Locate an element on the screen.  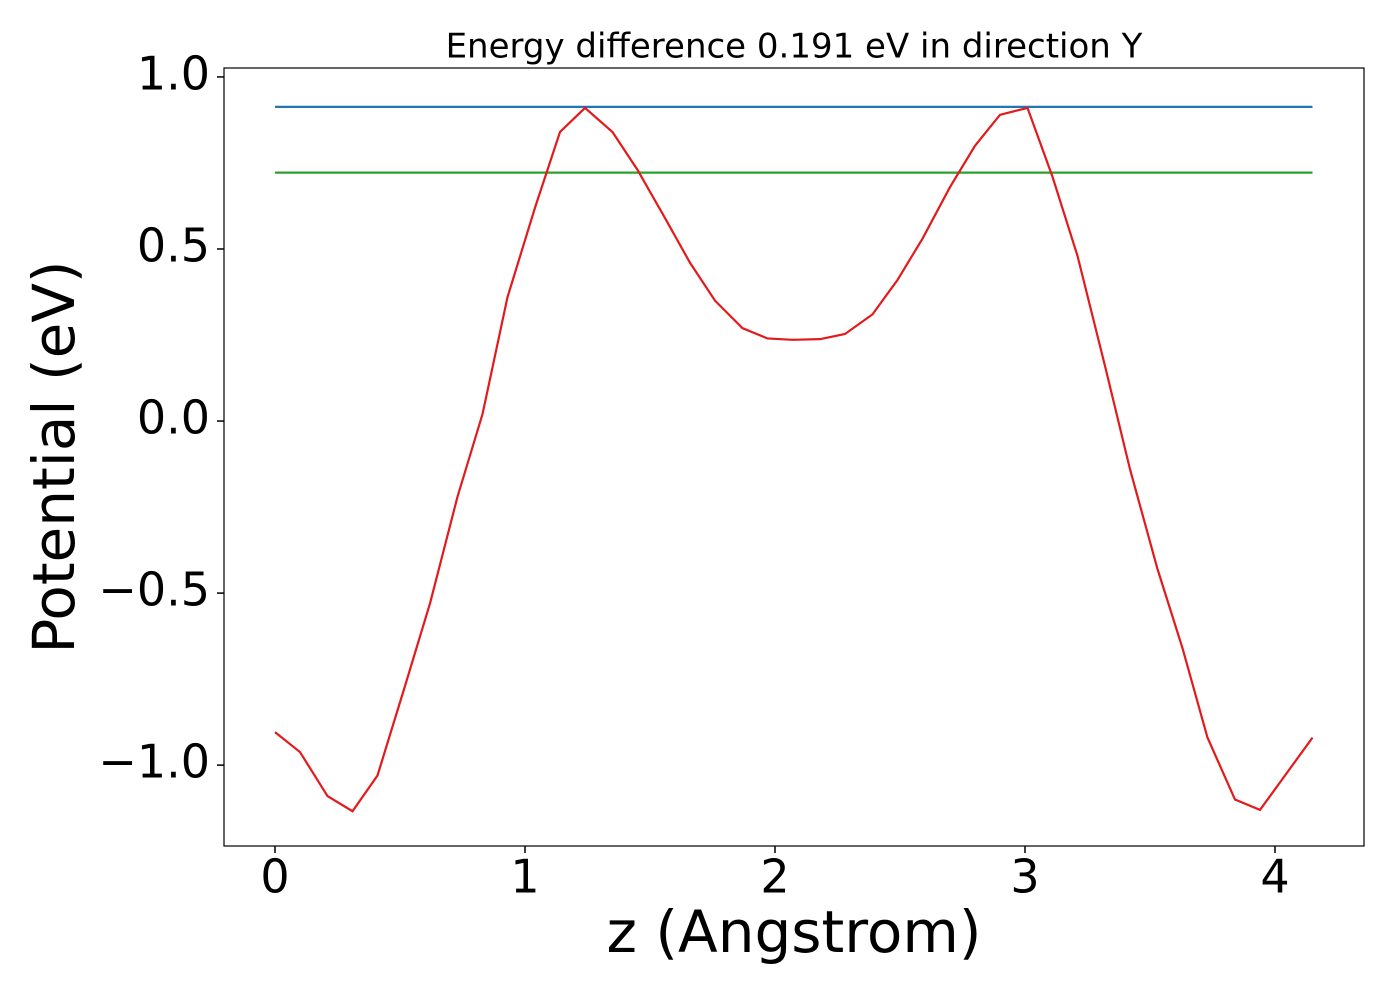
y-tick-label: 0.5 is located at coordinates (173, 245).